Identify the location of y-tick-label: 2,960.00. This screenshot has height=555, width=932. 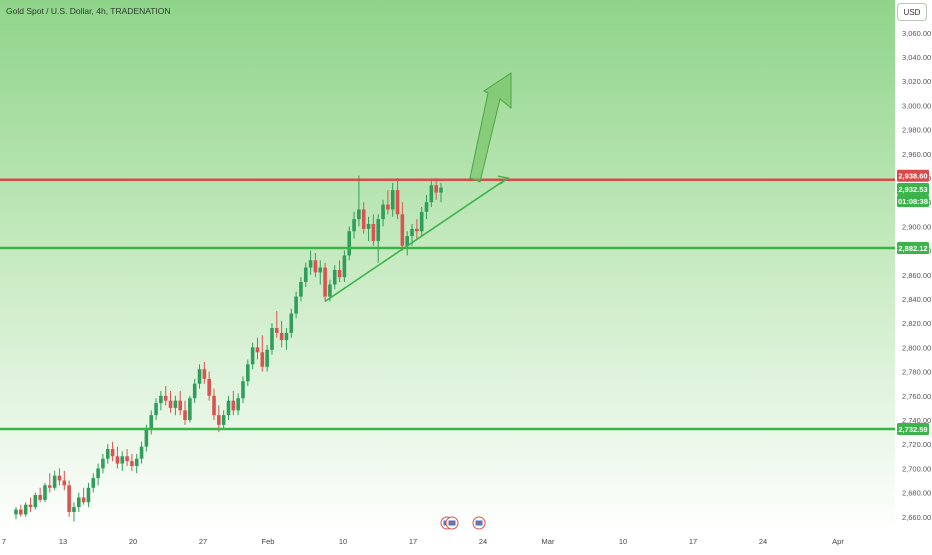
(916, 154).